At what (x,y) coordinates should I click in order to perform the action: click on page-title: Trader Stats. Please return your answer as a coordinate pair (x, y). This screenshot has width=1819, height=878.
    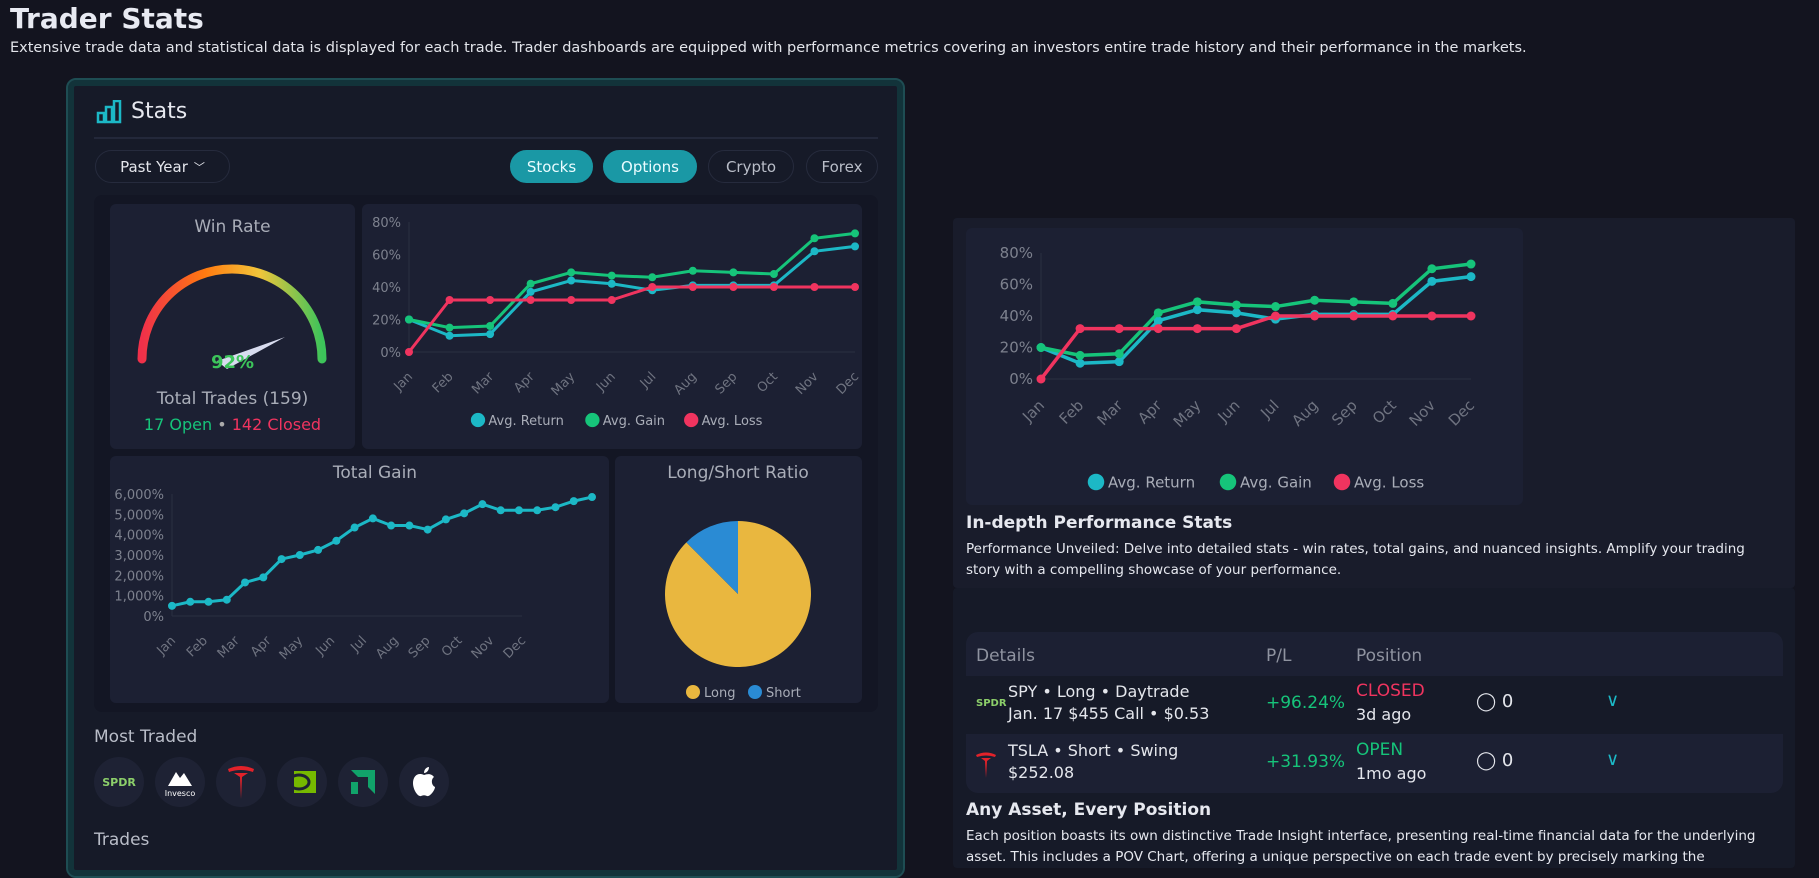
    Looking at the image, I should click on (107, 18).